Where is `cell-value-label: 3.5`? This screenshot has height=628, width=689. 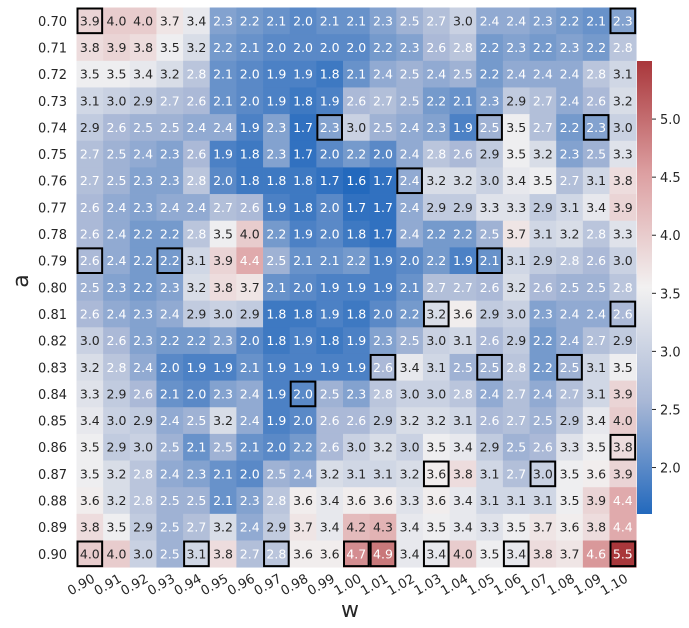
cell-value-label: 3.5 is located at coordinates (516, 154).